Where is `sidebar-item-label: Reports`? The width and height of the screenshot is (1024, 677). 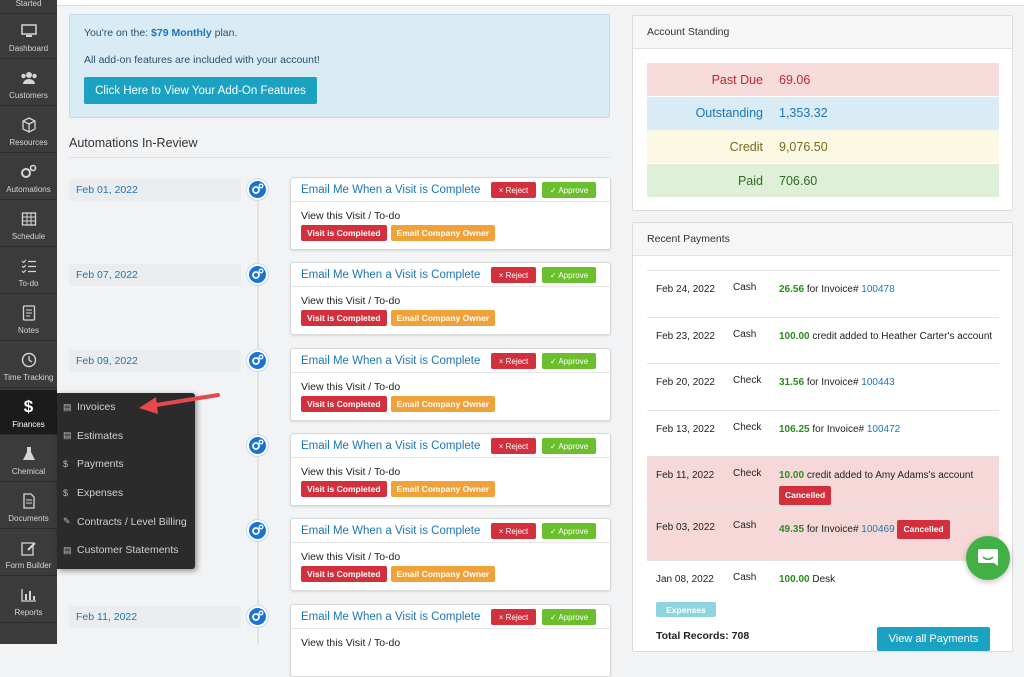 sidebar-item-label: Reports is located at coordinates (28, 612).